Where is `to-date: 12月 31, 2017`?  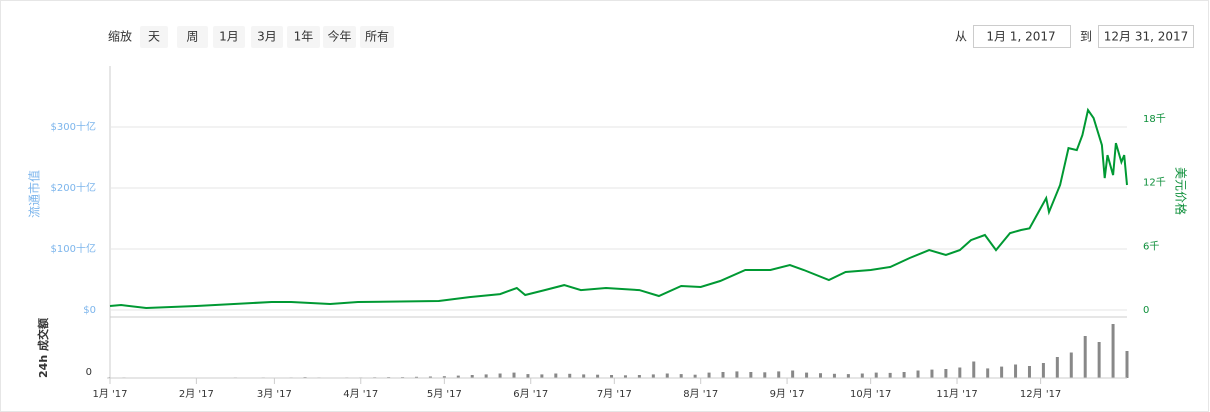
to-date: 12月 31, 2017 is located at coordinates (1146, 37).